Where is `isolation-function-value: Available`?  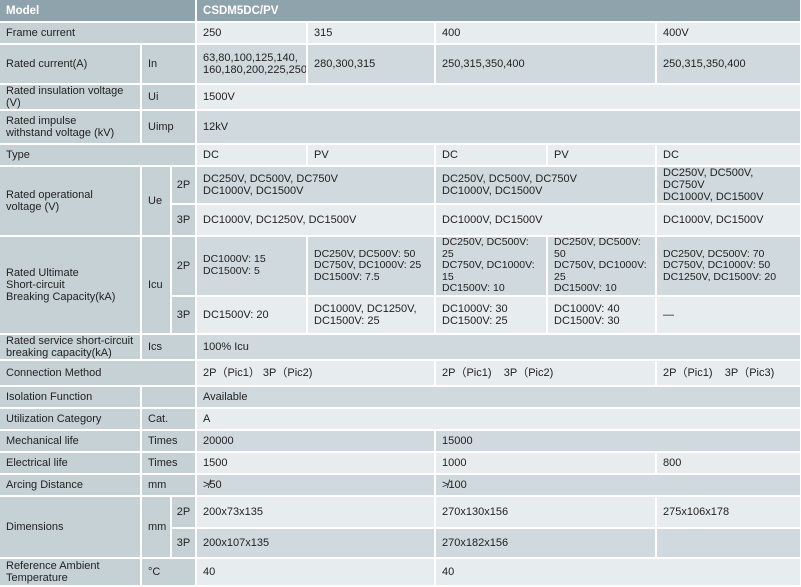
isolation-function-value: Available is located at coordinates (498, 397).